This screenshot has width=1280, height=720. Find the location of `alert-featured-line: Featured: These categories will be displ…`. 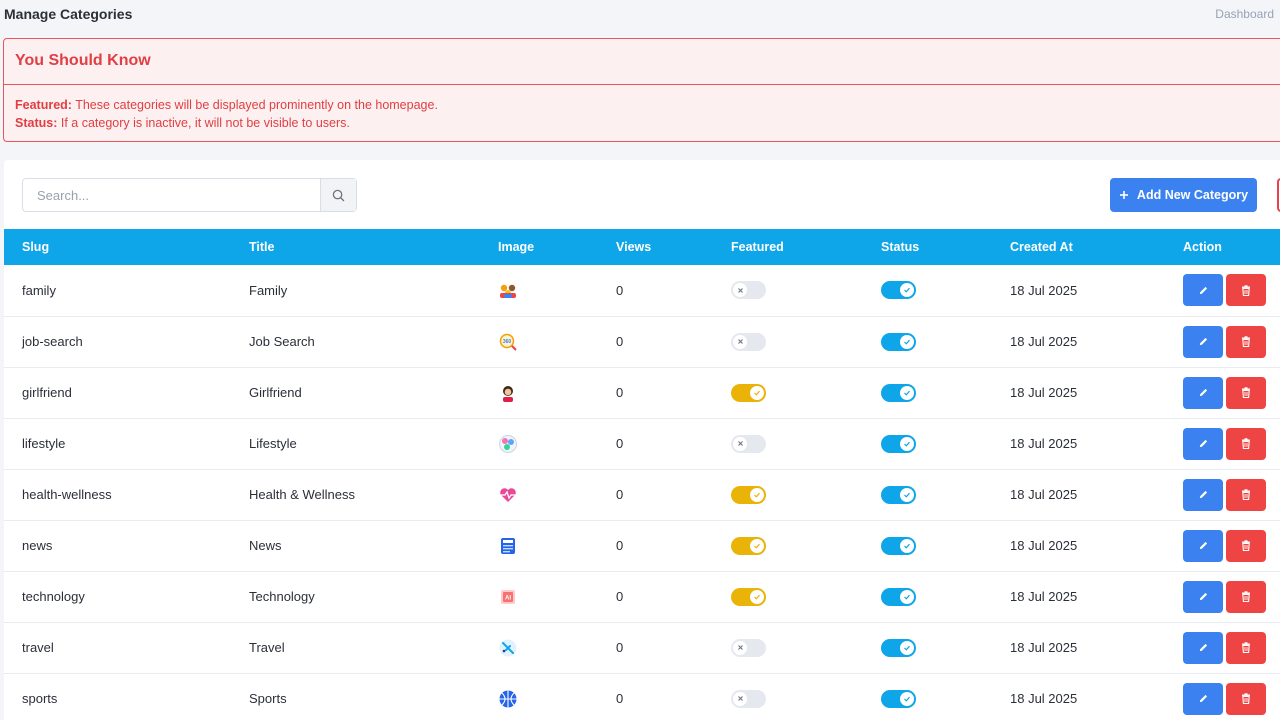

alert-featured-line: Featured: These categories will be displ… is located at coordinates (647, 105).